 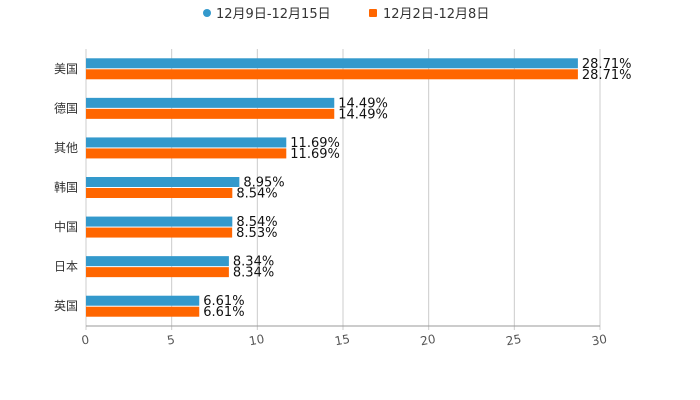 I want to click on legend-label-series-2: 12月2日-12月8日, so click(x=436, y=14).